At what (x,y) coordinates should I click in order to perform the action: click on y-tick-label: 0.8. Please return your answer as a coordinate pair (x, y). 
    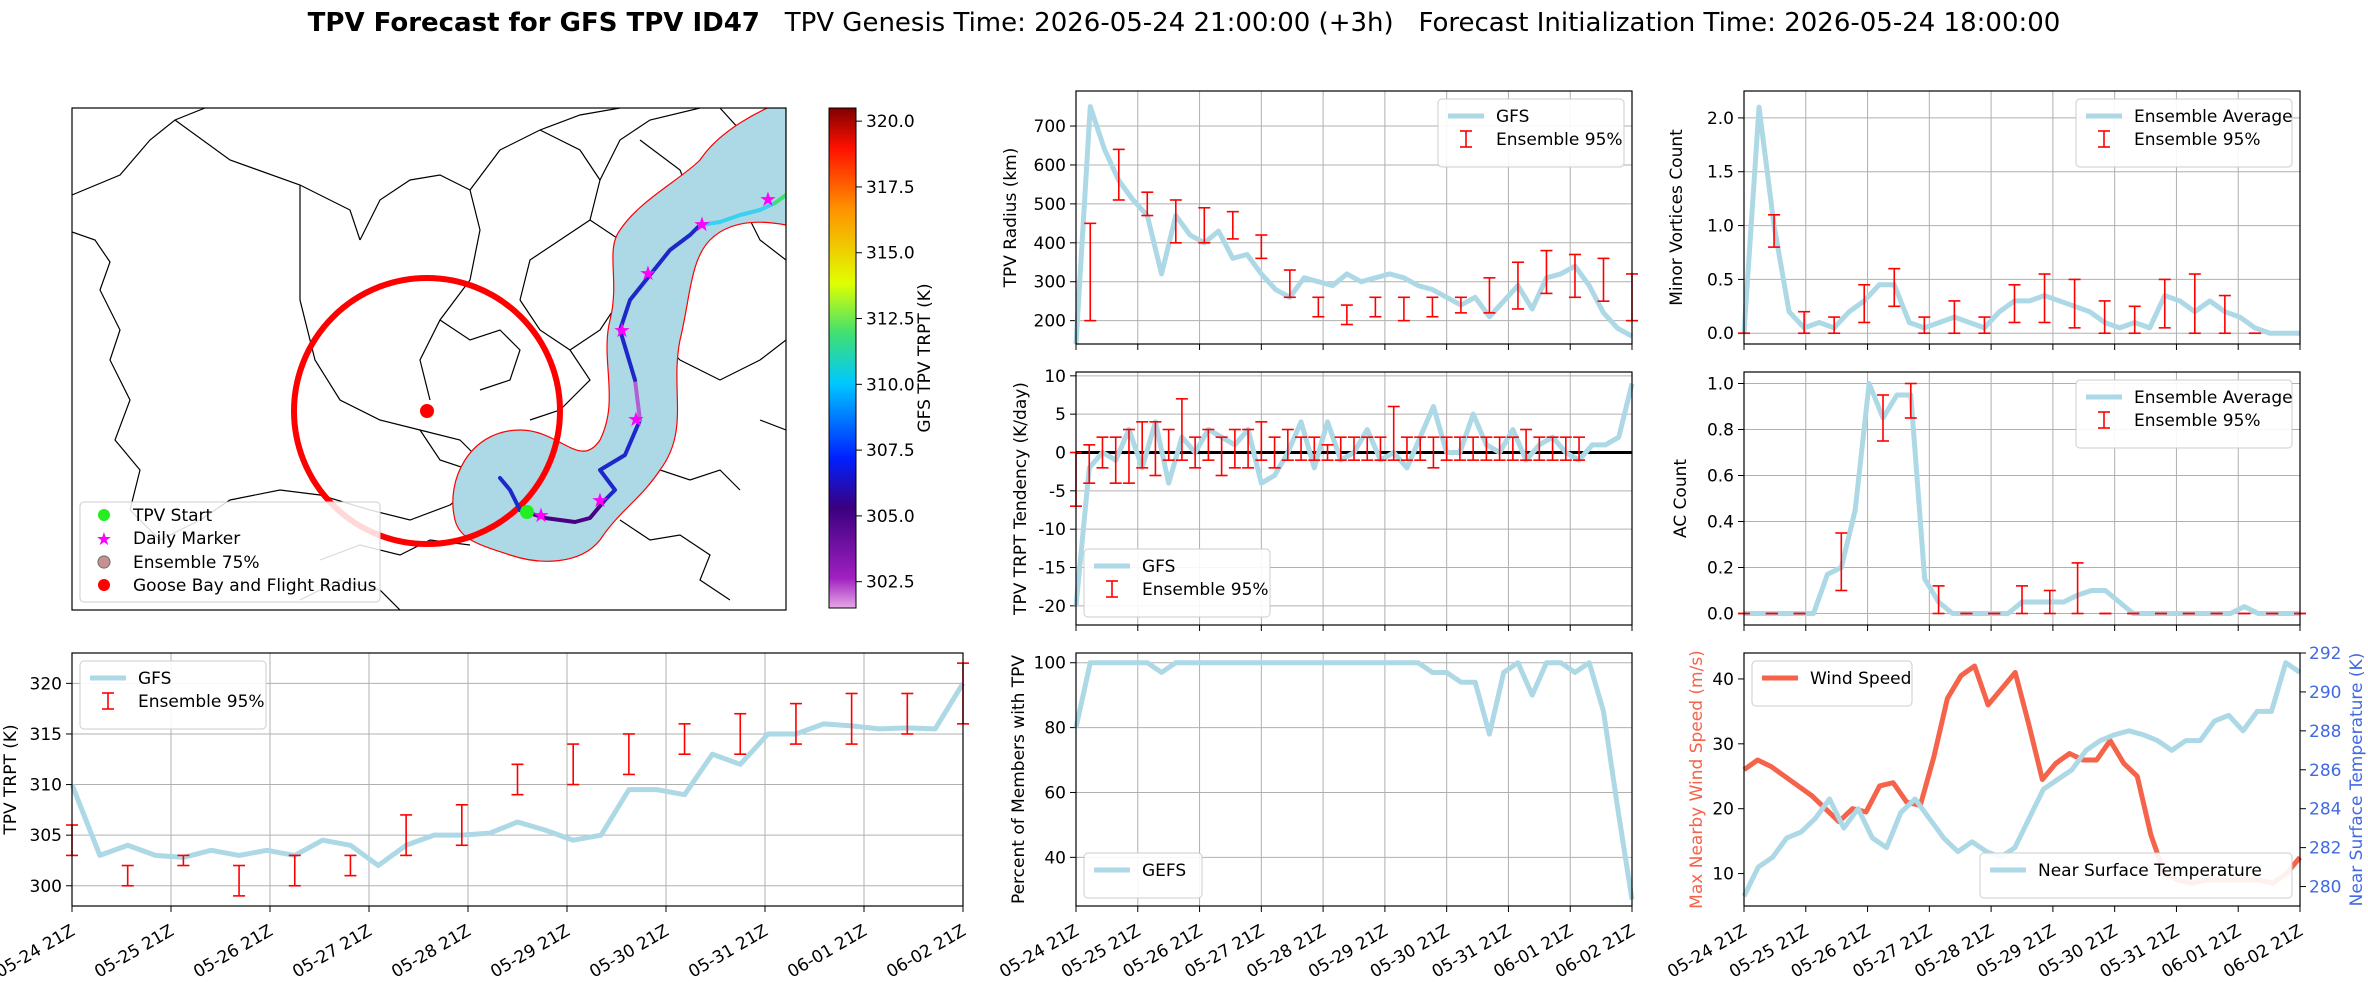
    Looking at the image, I should click on (1720, 431).